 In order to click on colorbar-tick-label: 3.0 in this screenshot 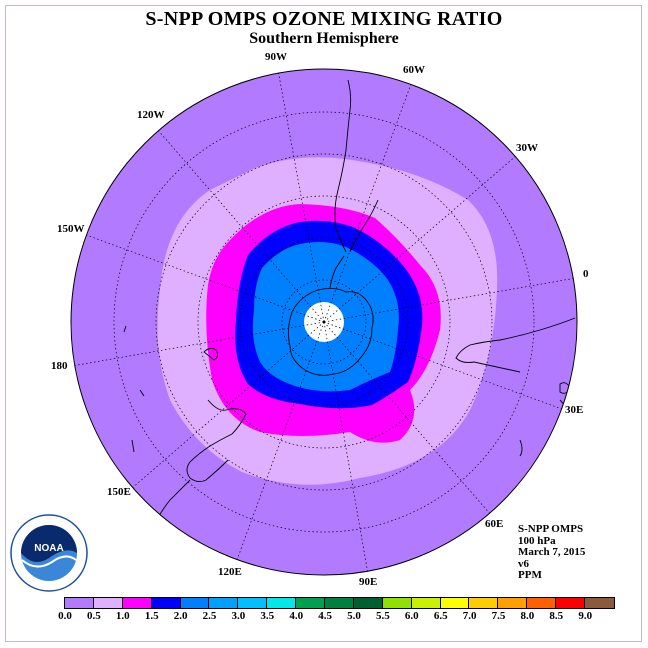, I will do `click(238, 616)`.